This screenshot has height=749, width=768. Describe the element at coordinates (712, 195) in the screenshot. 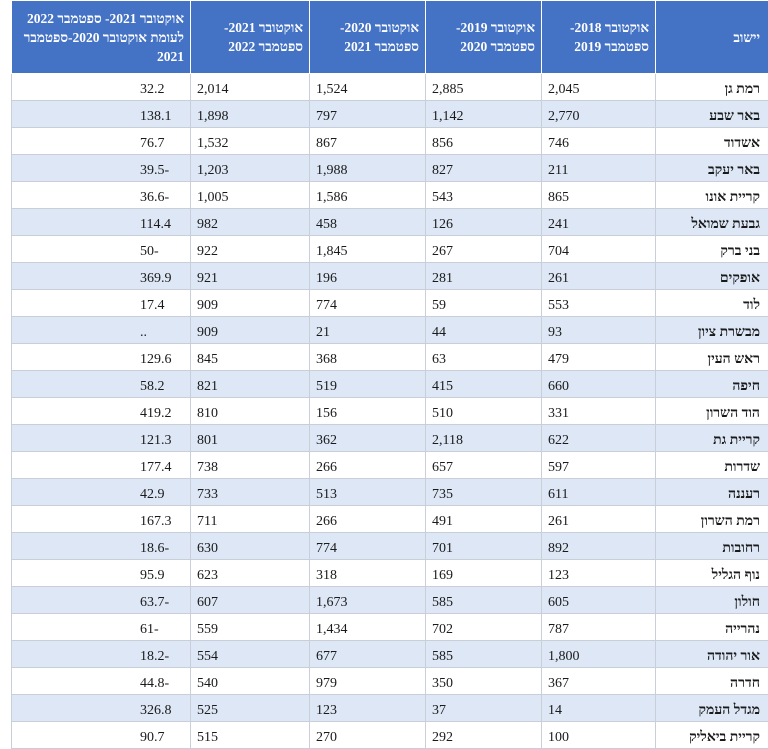

I see `cell-city: קריית אונו` at that location.